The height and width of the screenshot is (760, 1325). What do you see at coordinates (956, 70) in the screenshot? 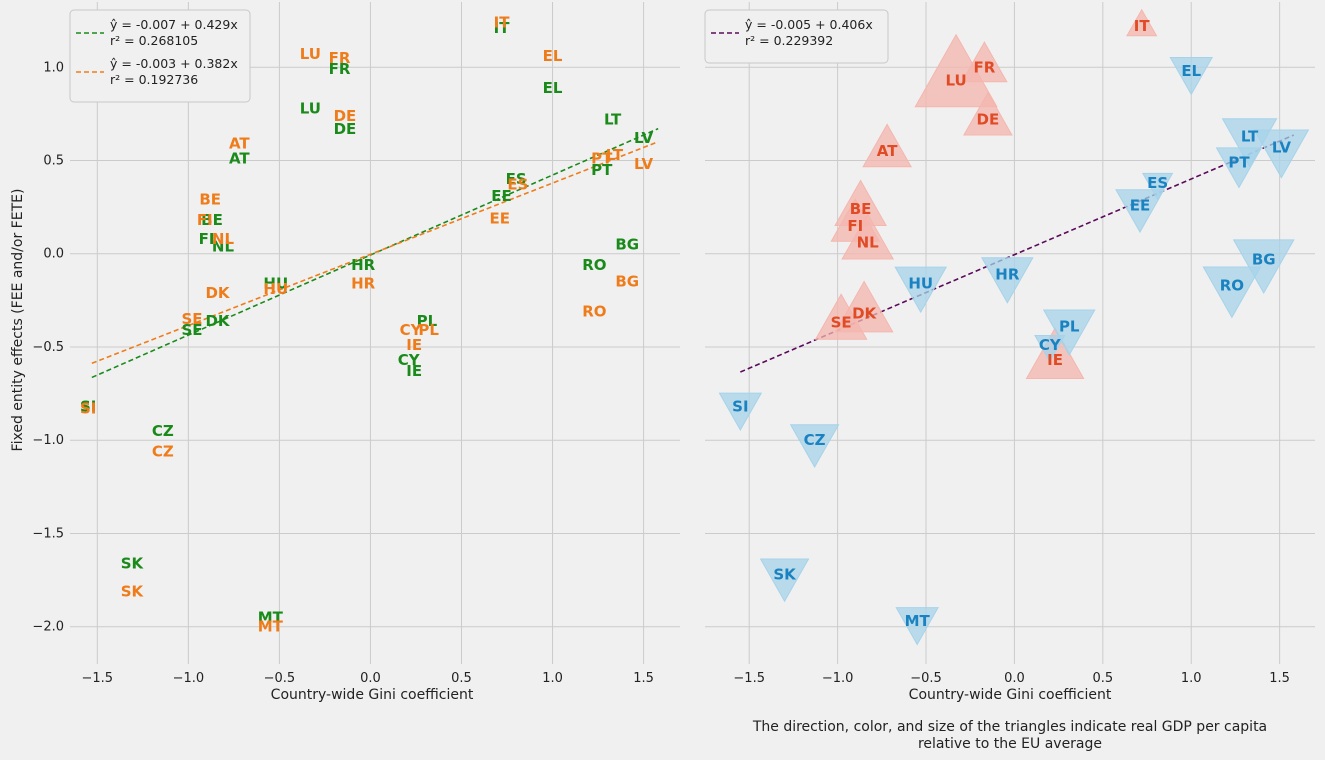
I see `gdp-triangle-lu` at bounding box center [956, 70].